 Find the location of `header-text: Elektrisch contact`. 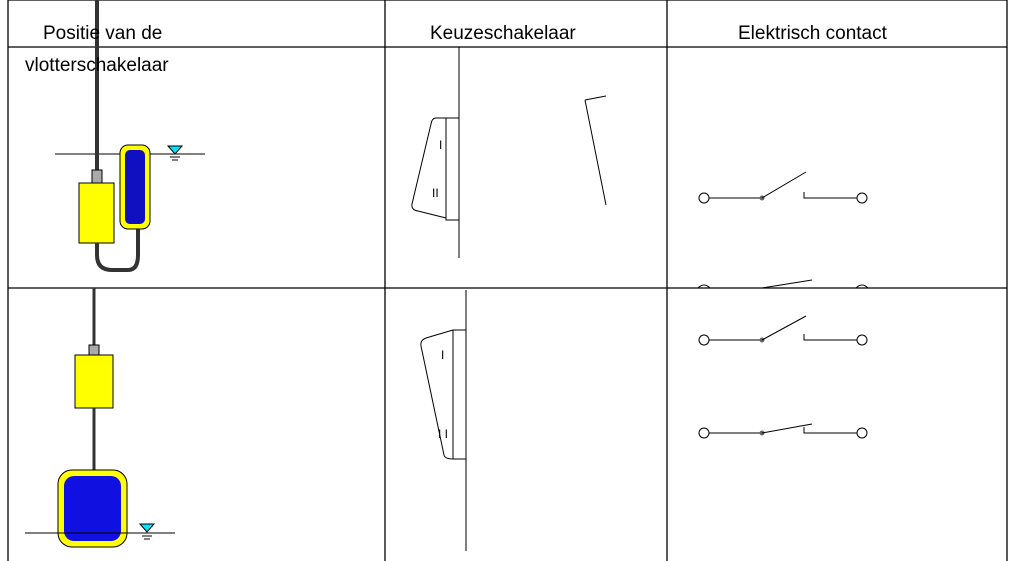

header-text: Elektrisch contact is located at coordinates (813, 33).